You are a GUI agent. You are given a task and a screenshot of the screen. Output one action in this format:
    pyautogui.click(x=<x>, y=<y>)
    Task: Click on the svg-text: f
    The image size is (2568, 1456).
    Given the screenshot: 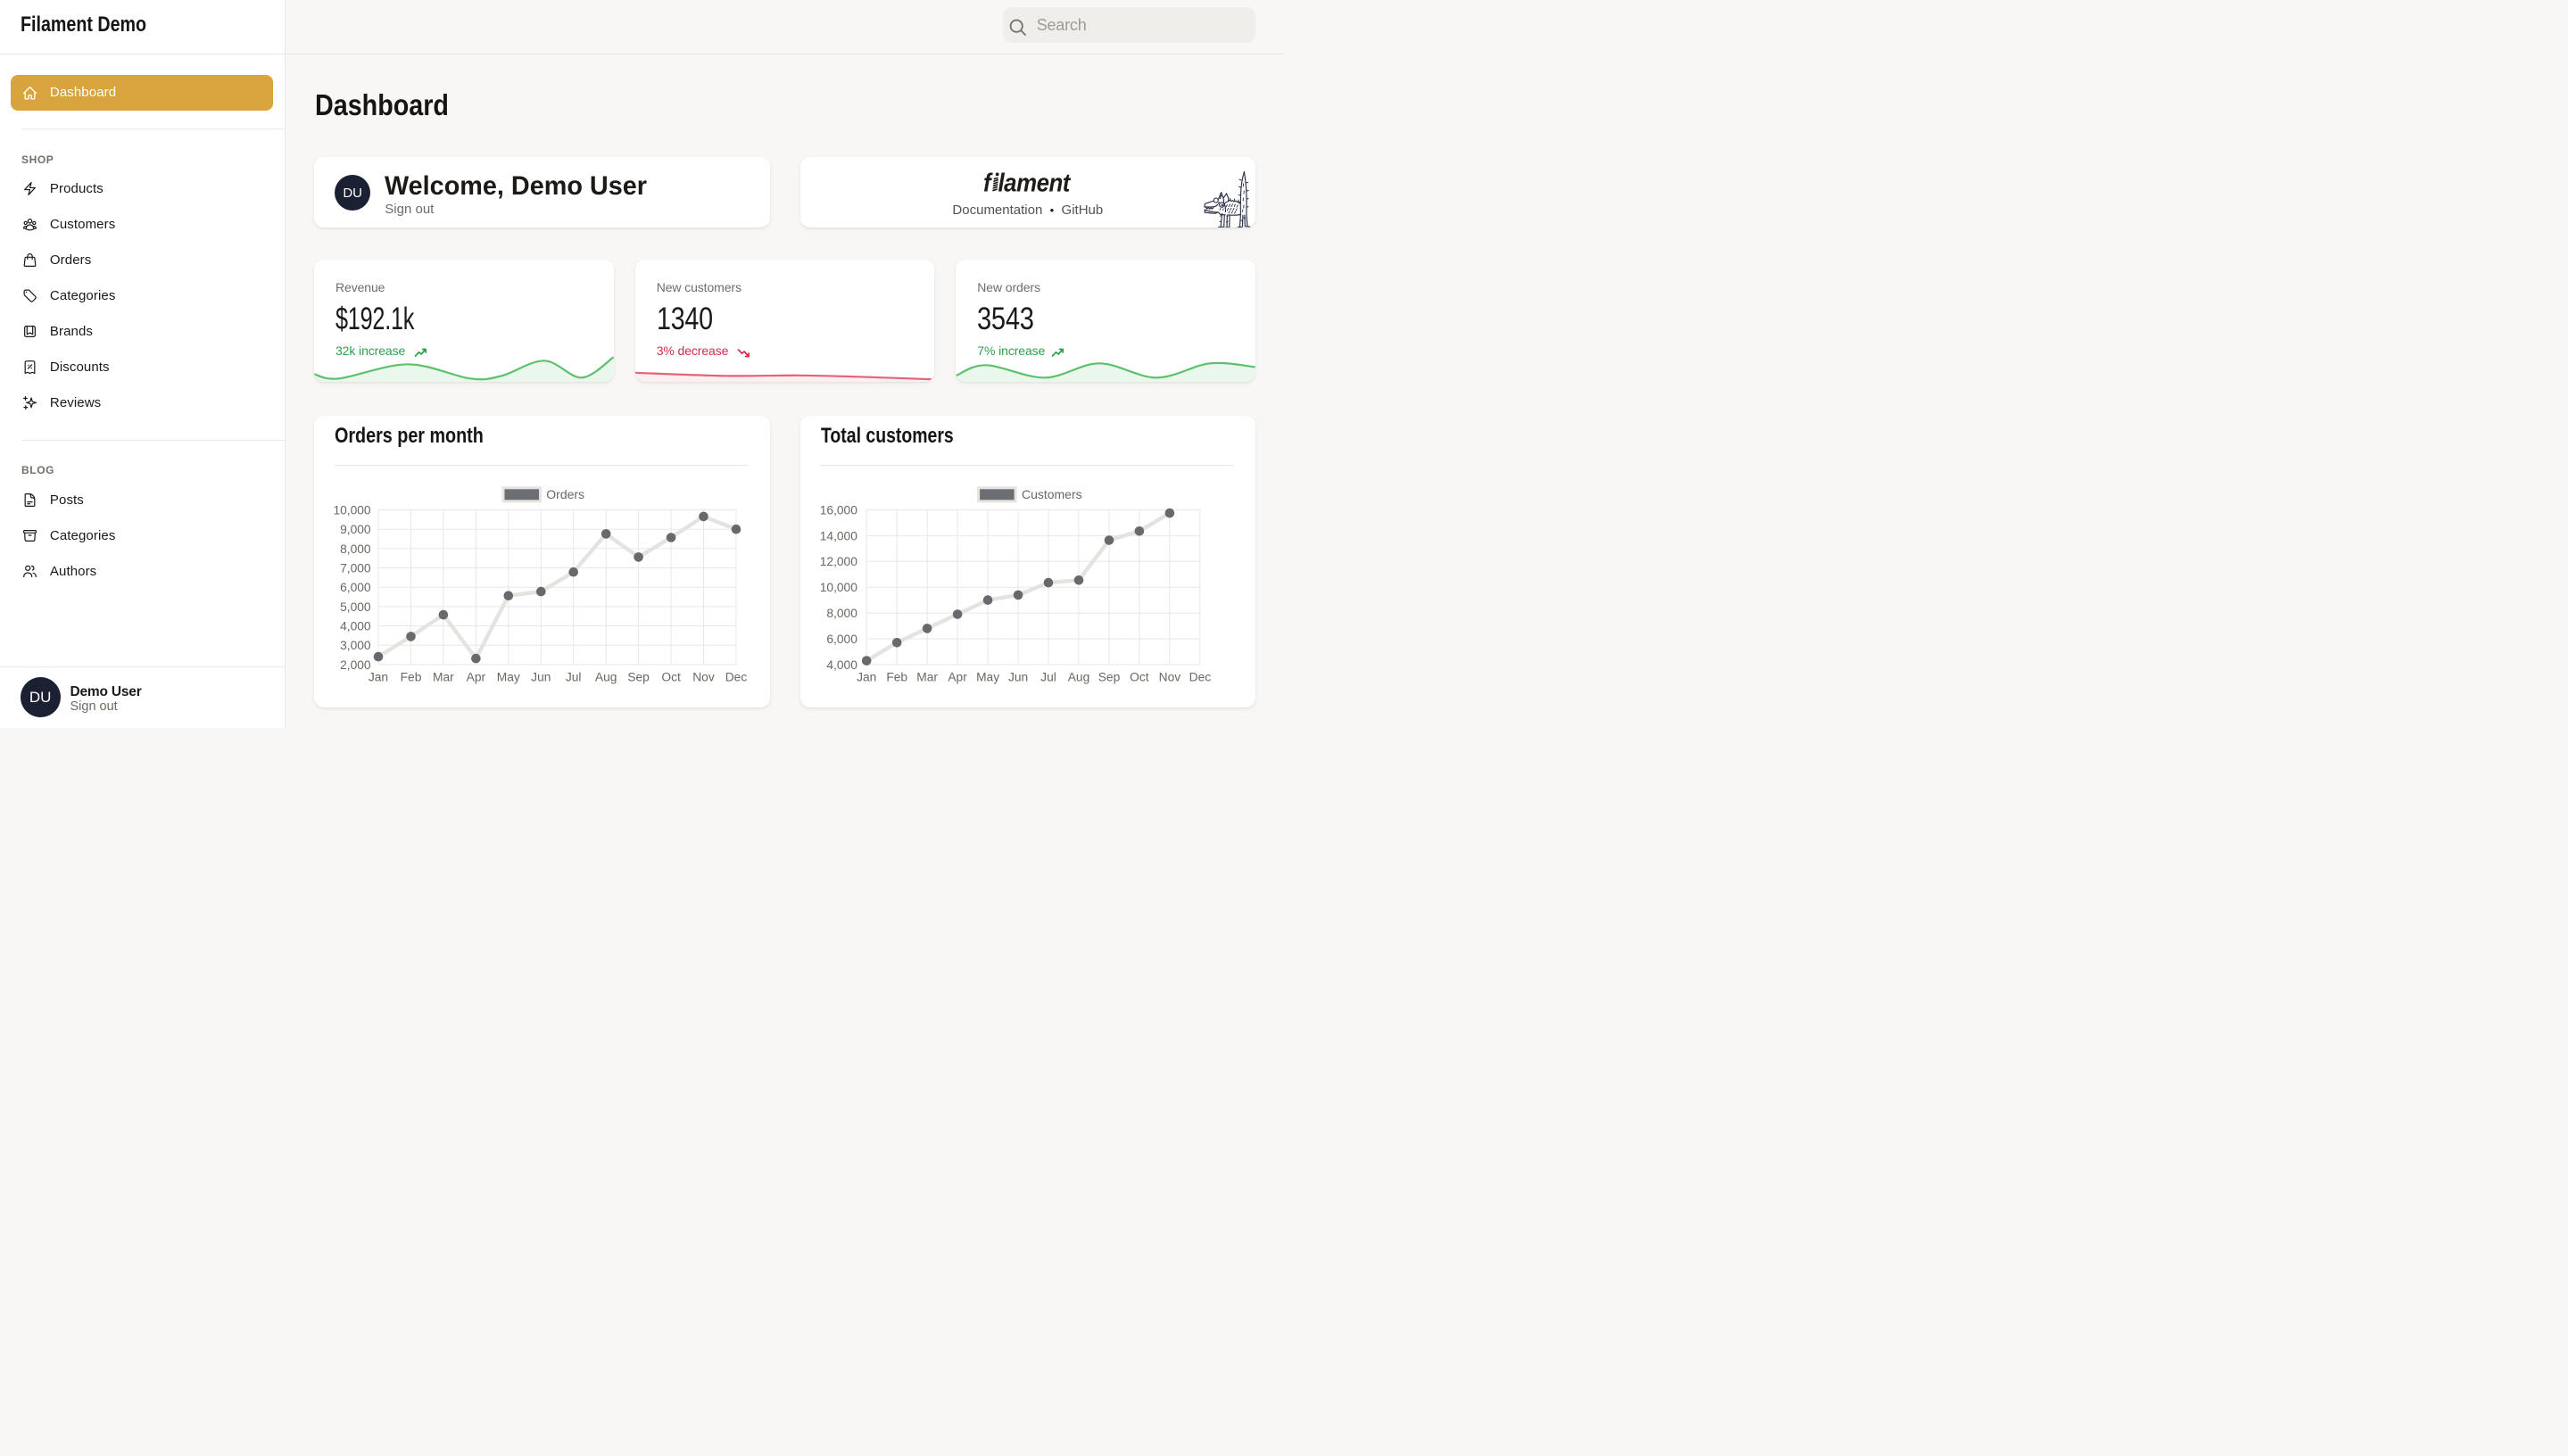 What is the action you would take?
    pyautogui.click(x=988, y=184)
    